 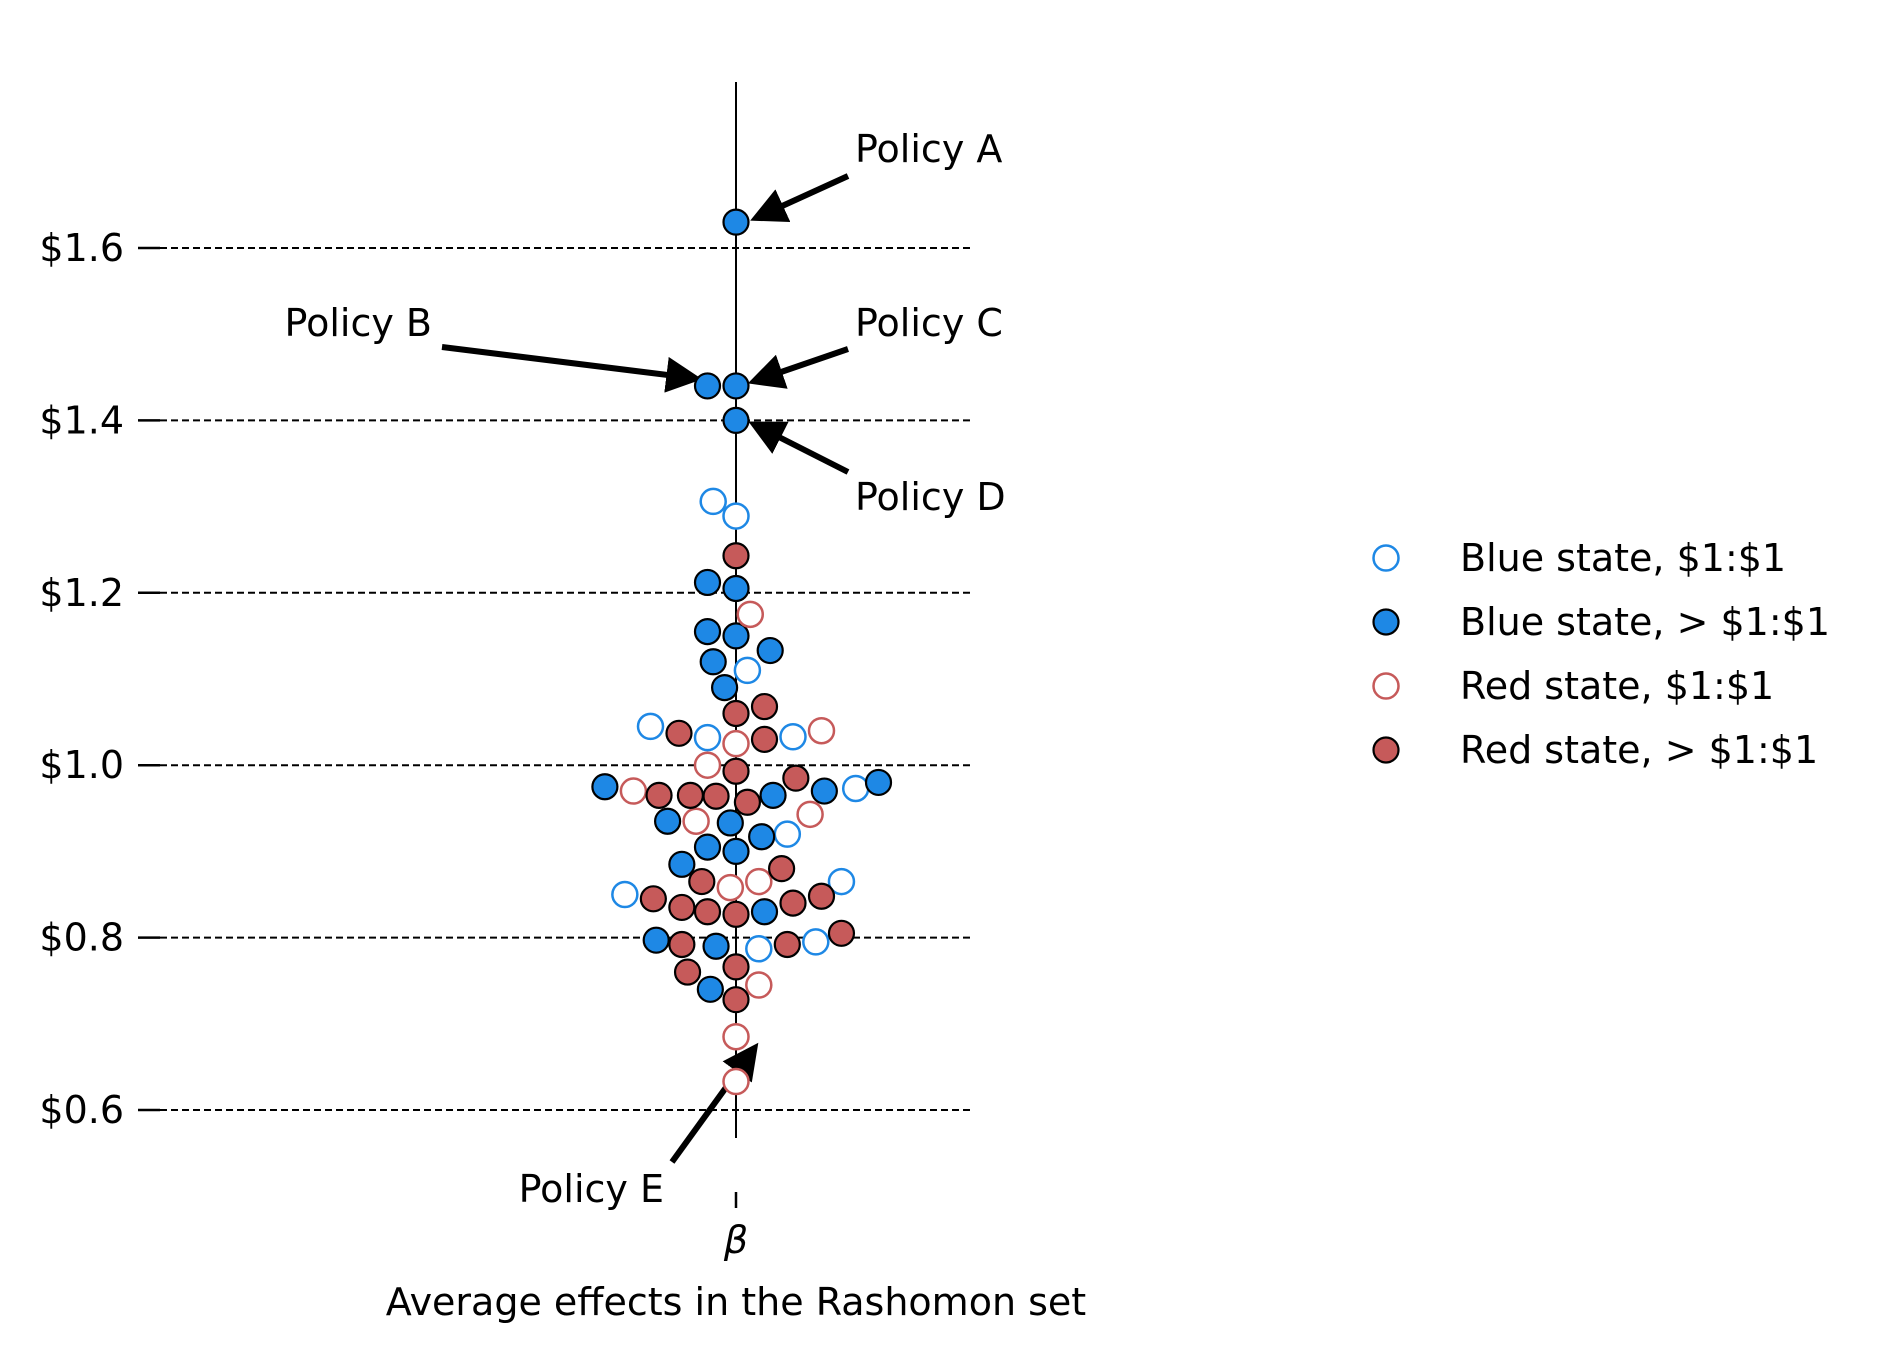 I want to click on legend-label: Blue state, $1:$1, so click(x=1623, y=558).